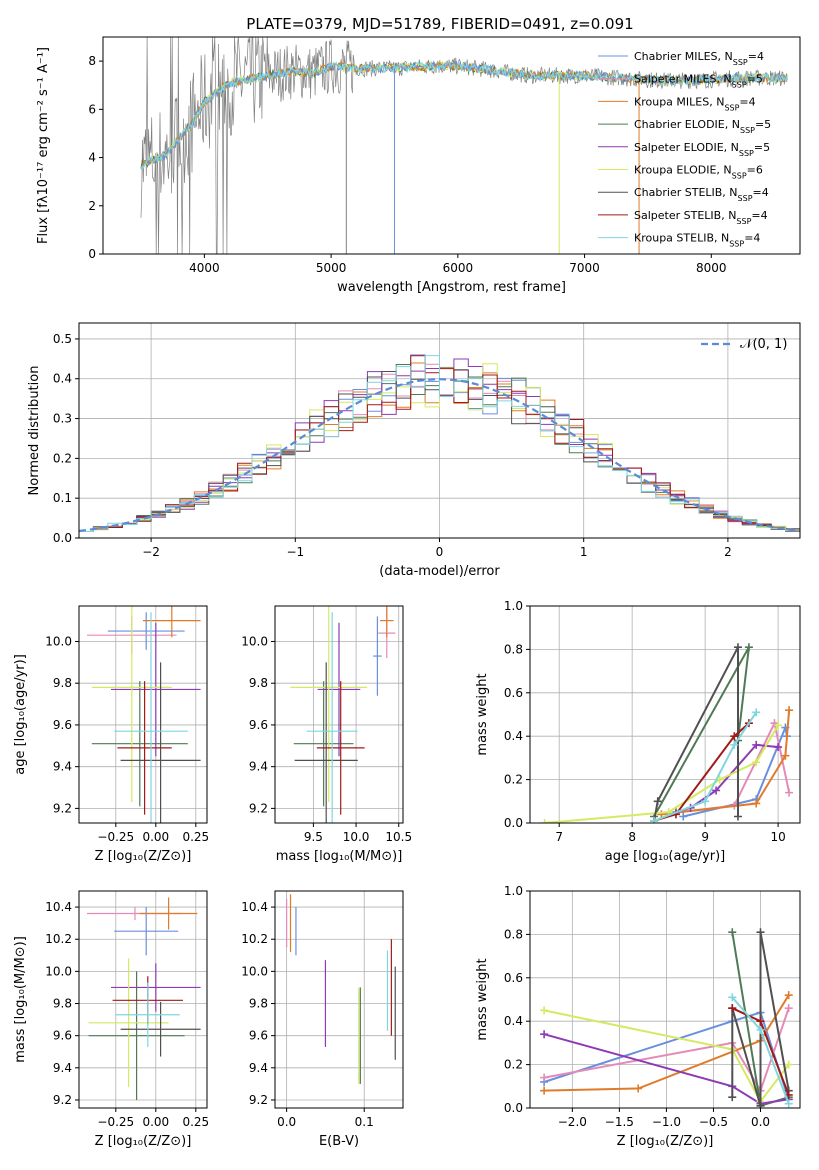  I want to click on weight-series, so click(760, 1050).